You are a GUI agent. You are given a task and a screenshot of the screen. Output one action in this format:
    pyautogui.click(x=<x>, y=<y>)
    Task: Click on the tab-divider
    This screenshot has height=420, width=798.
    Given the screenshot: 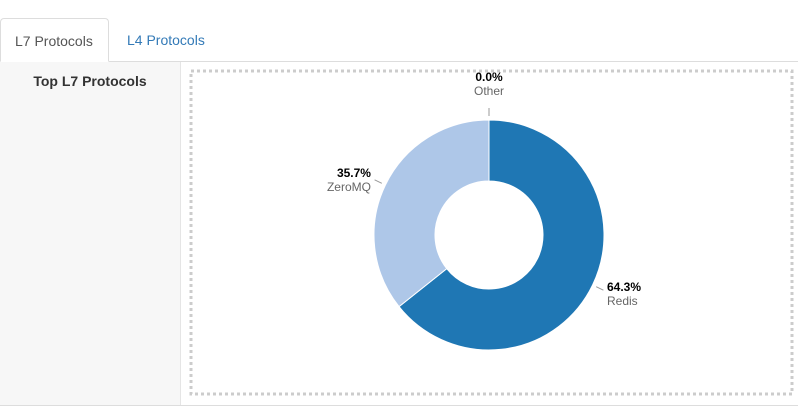 What is the action you would take?
    pyautogui.click(x=399, y=61)
    